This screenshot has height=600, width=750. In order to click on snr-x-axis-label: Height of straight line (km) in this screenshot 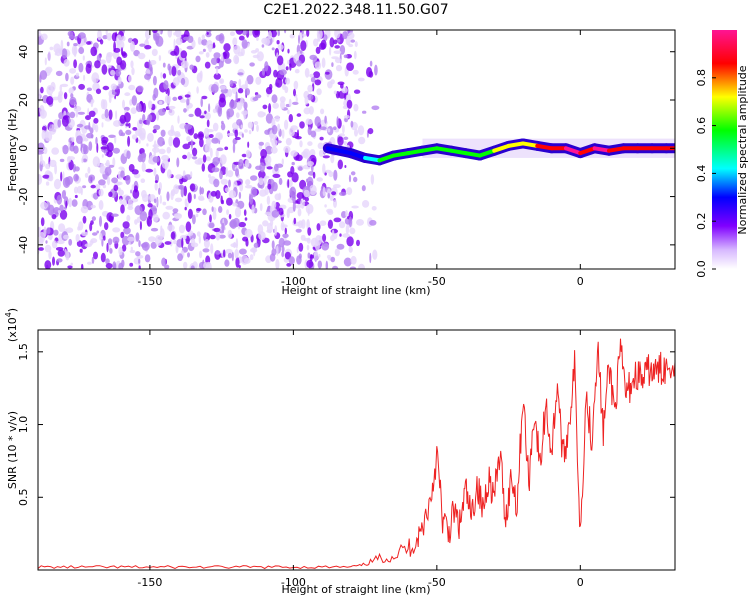, I will do `click(355, 589)`.